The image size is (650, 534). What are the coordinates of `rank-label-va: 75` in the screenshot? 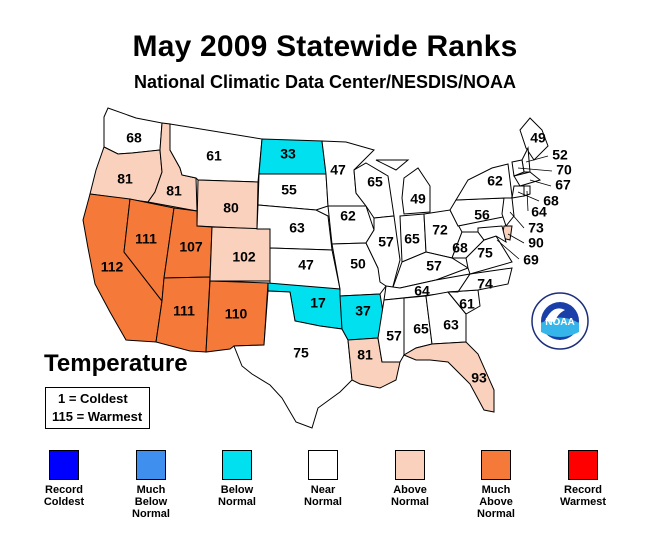 It's located at (485, 253).